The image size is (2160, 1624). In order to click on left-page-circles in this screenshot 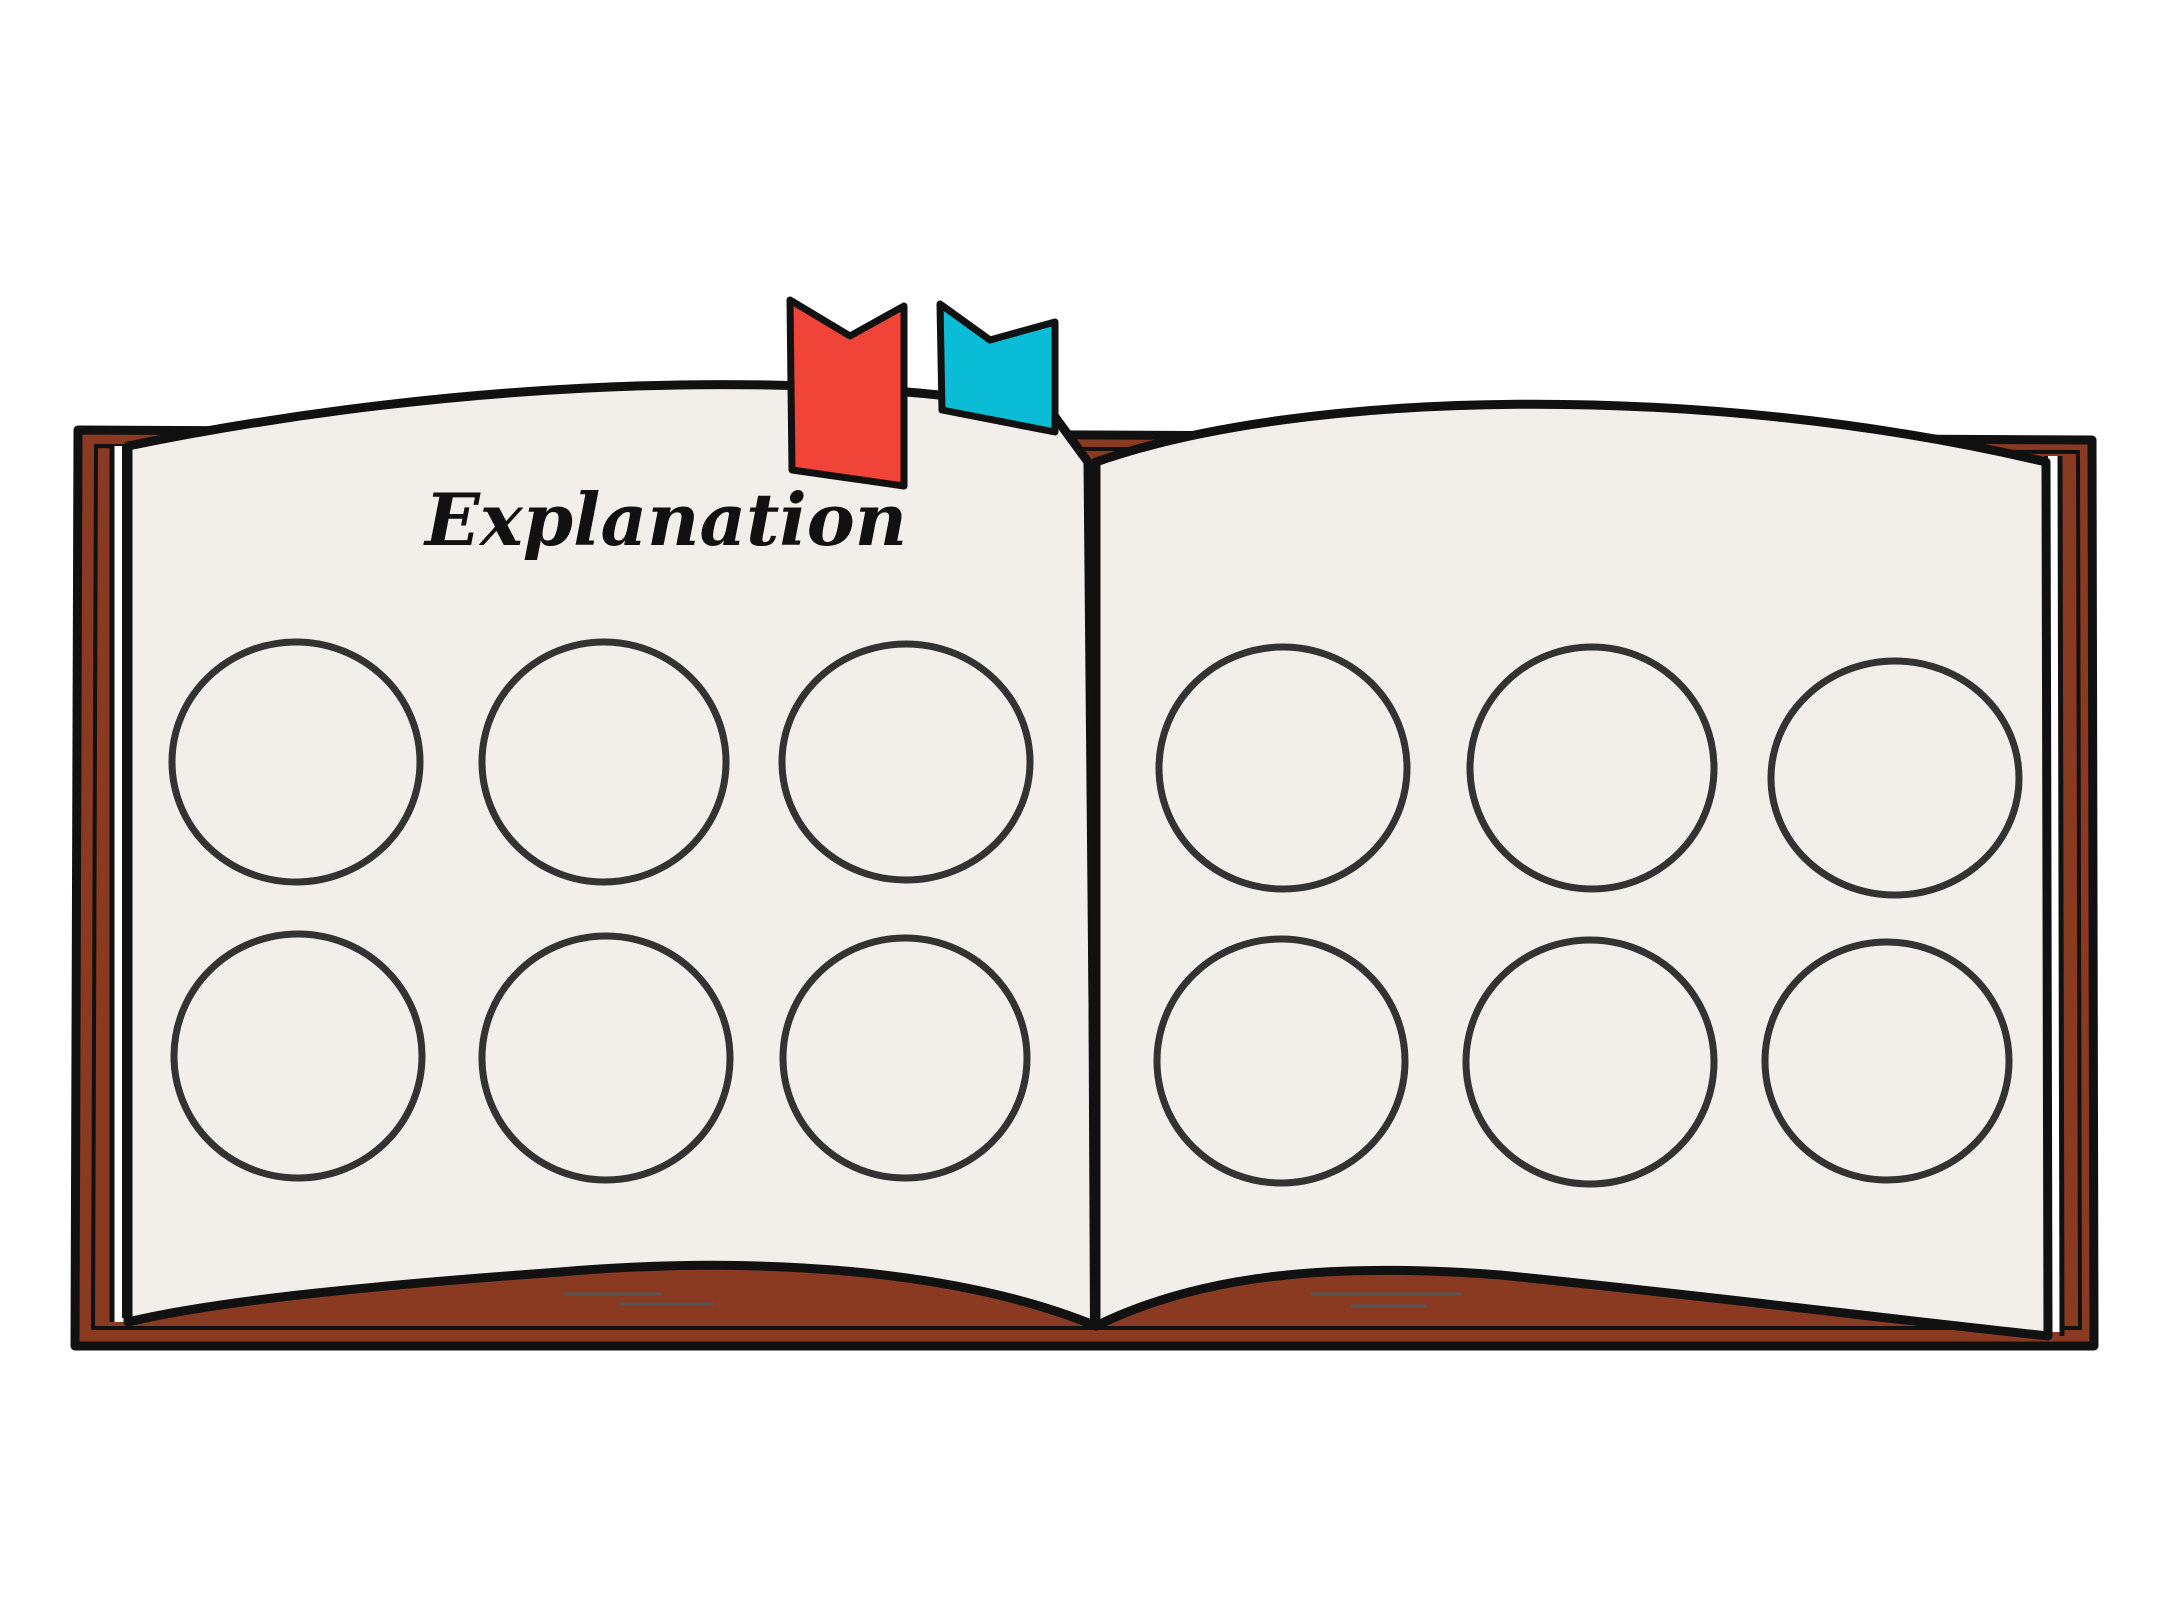, I will do `click(601, 911)`.